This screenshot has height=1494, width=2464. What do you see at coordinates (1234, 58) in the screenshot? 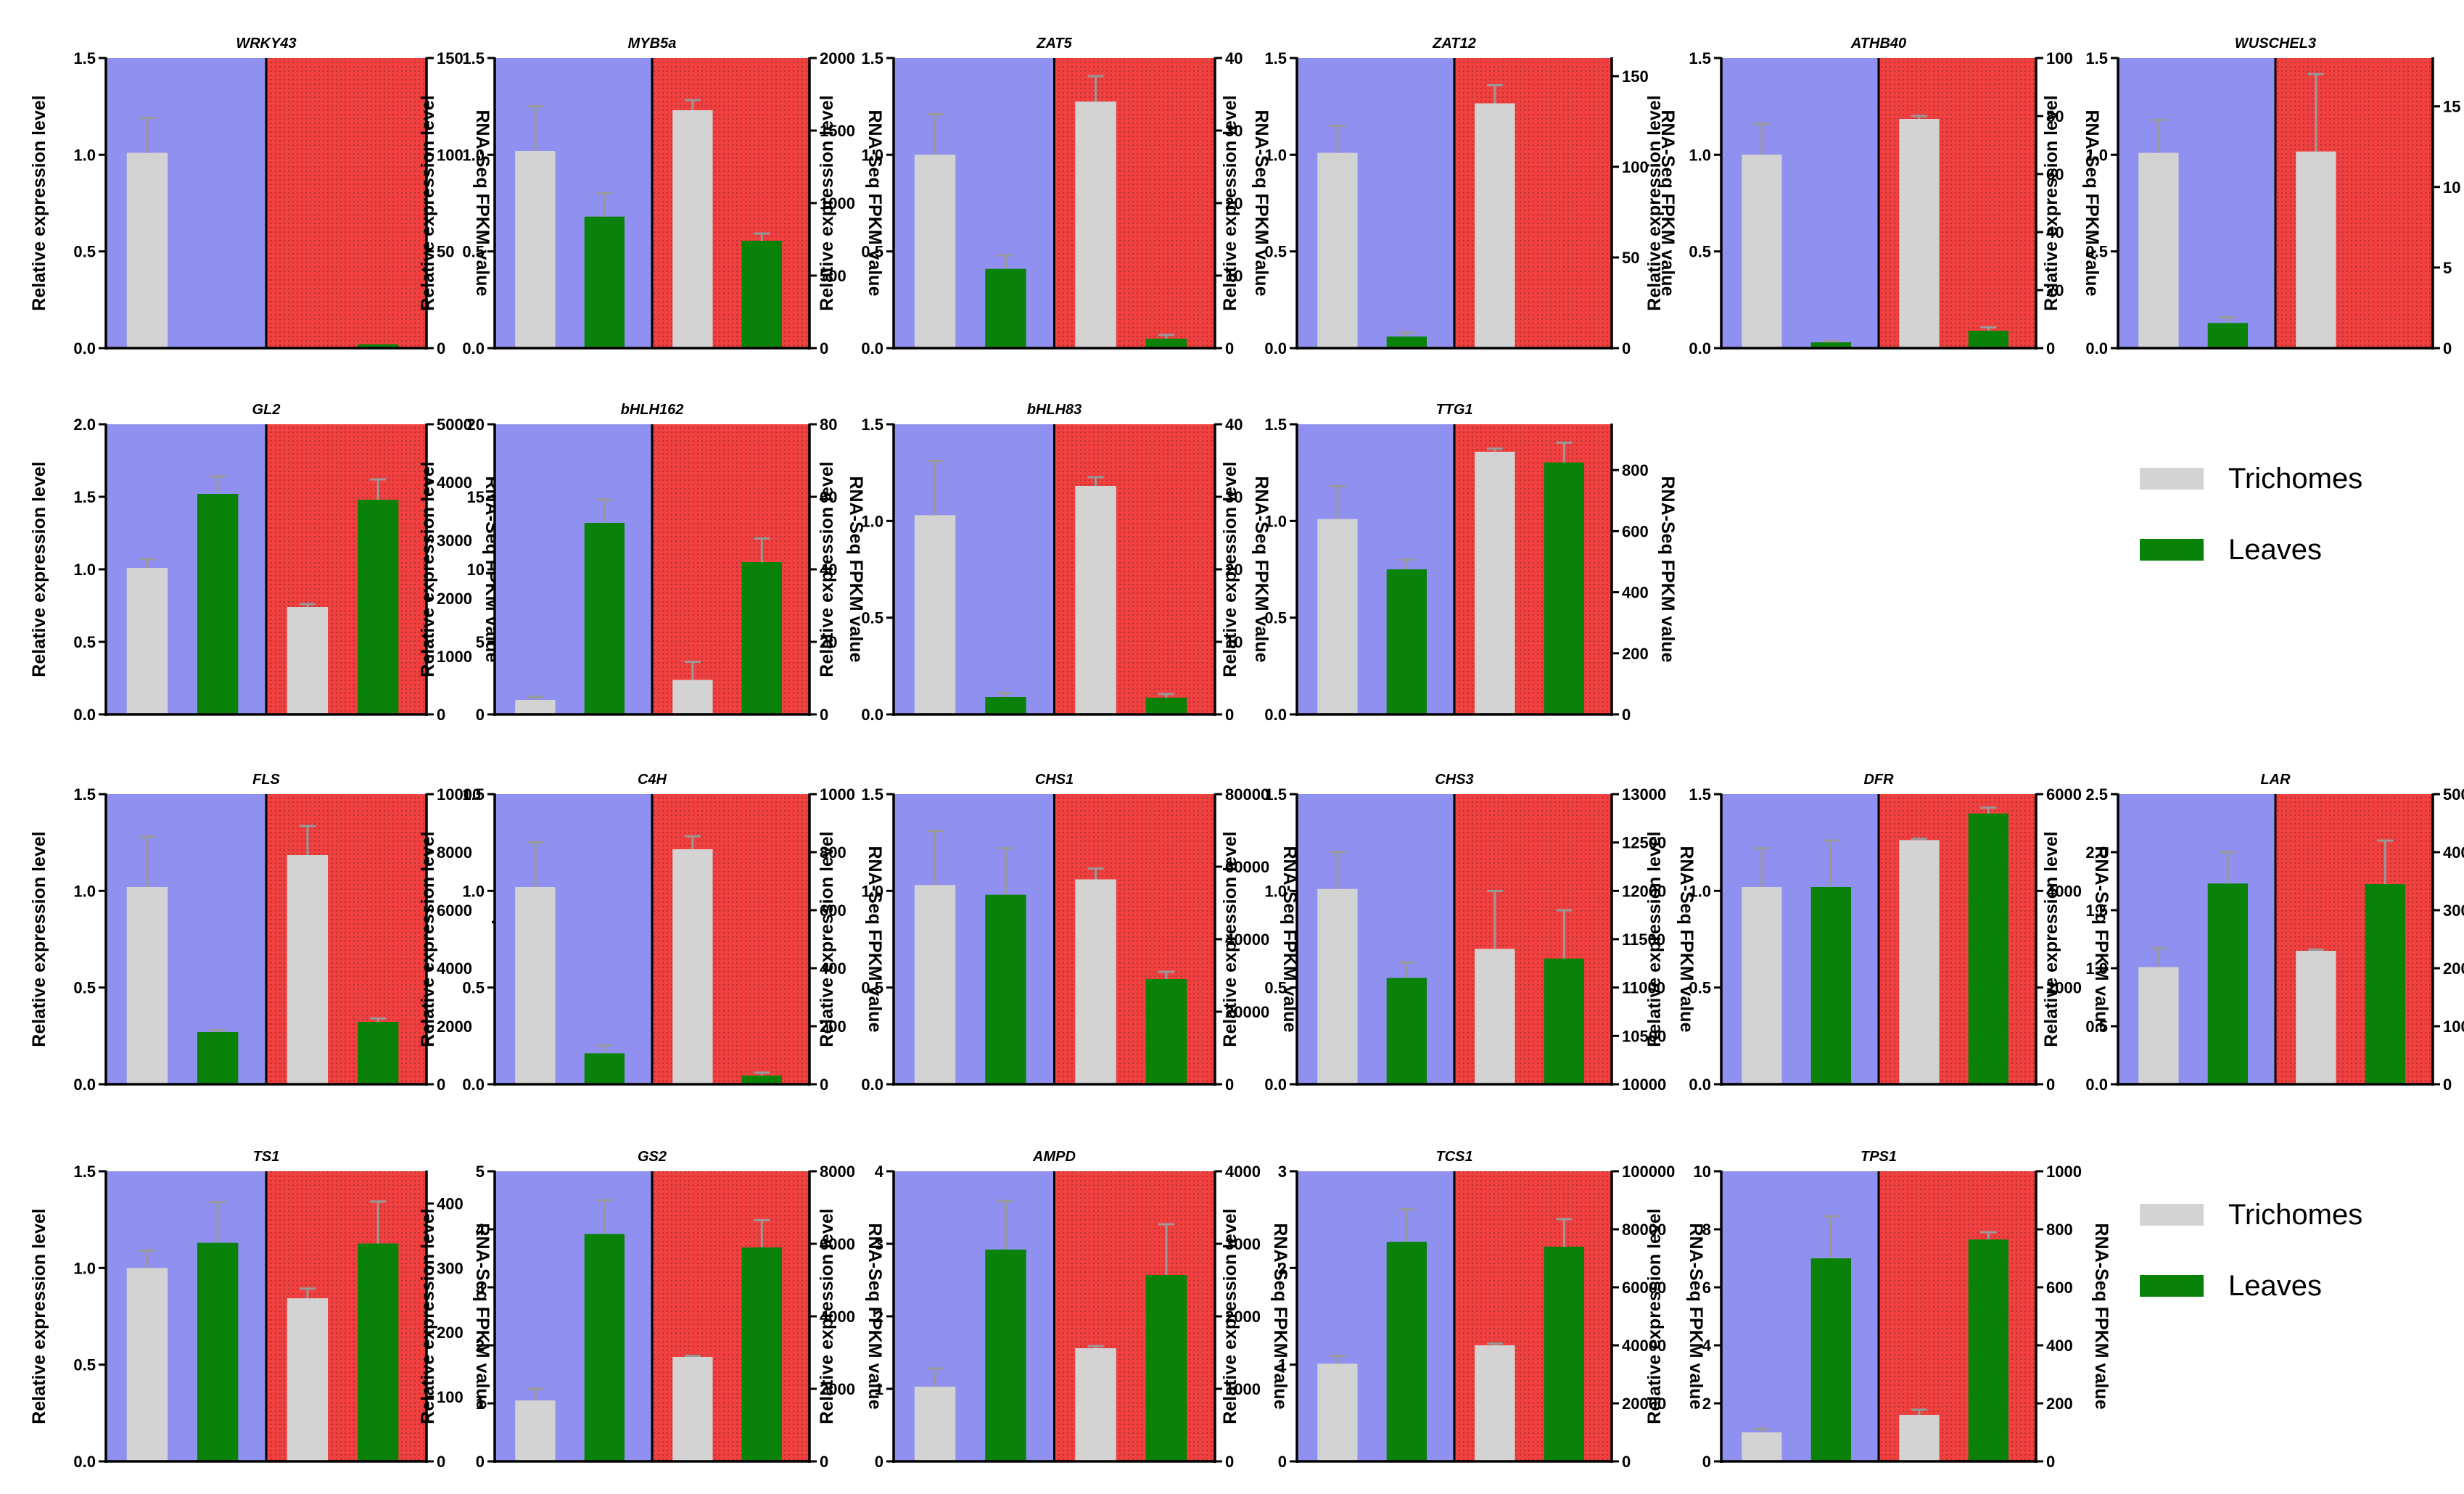
I see `right-tick-label: 40` at bounding box center [1234, 58].